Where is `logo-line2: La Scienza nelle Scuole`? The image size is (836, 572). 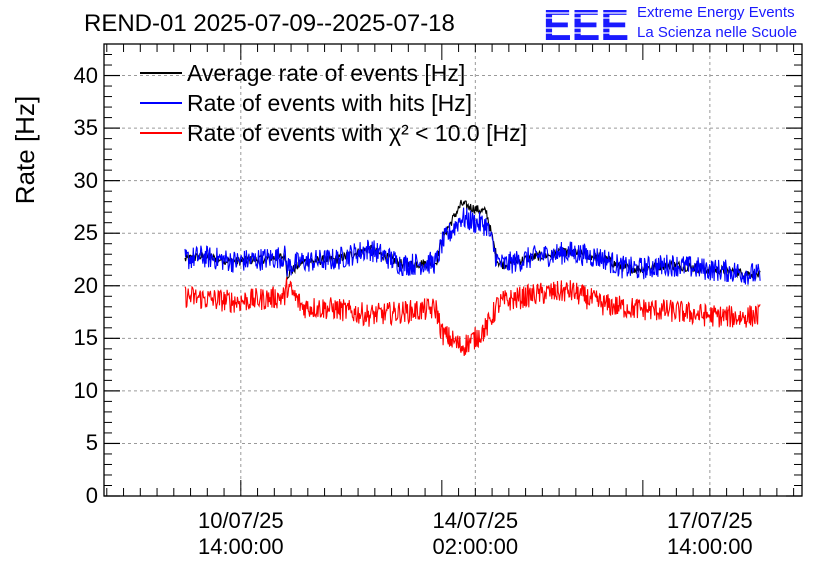
logo-line2: La Scienza nelle Scuole is located at coordinates (717, 32).